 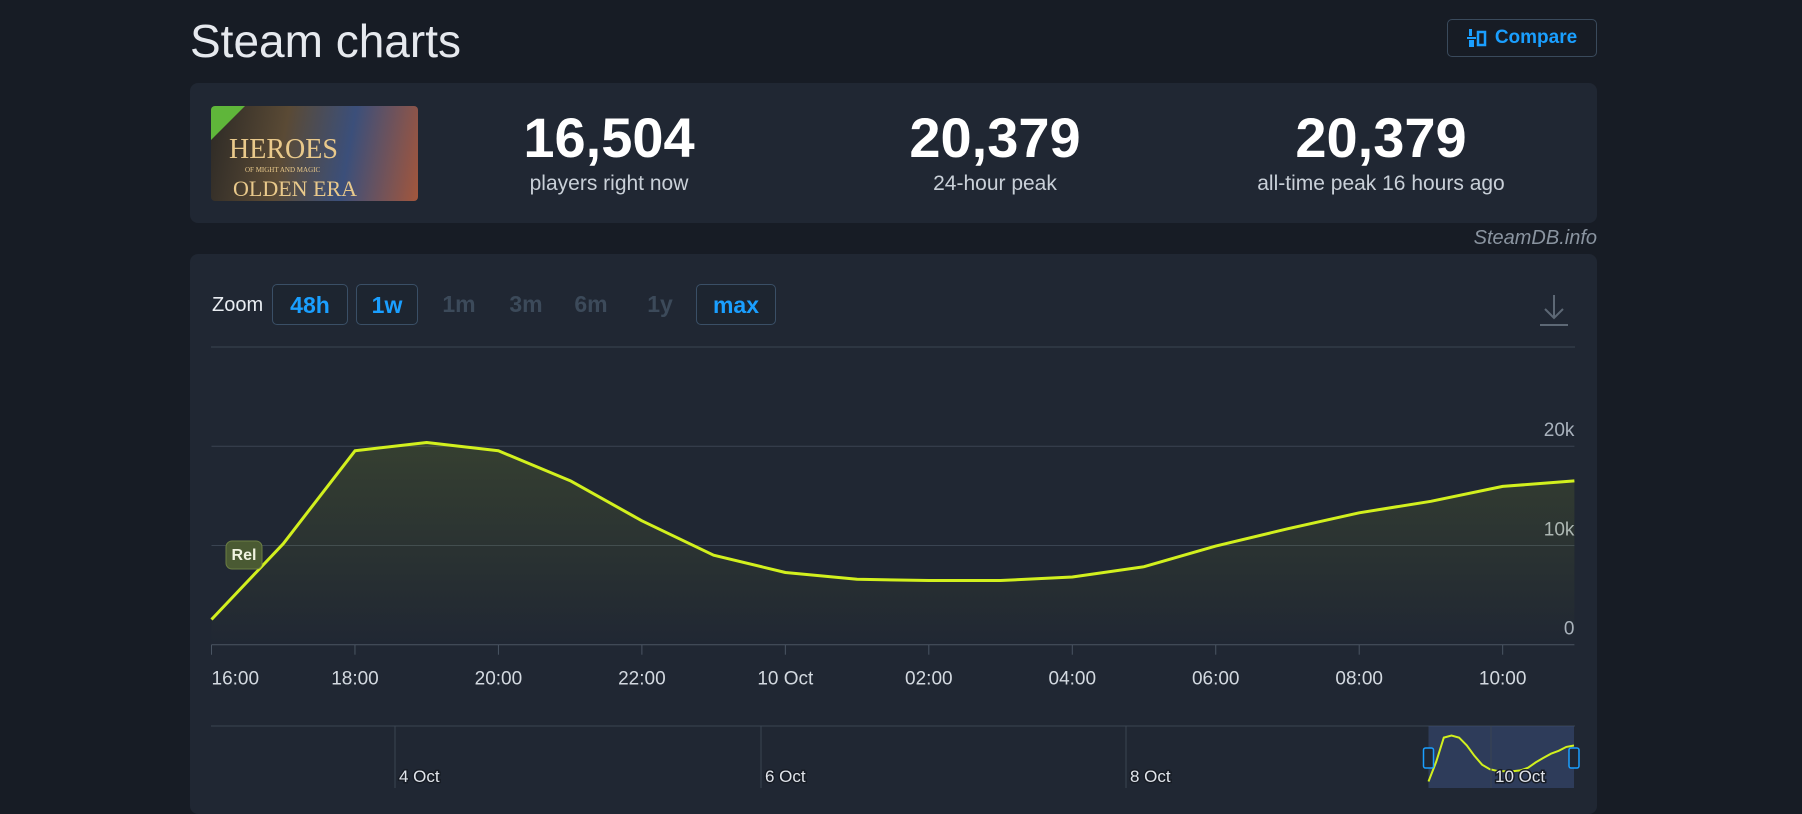 I want to click on page-title: Steam charts, so click(x=325, y=41).